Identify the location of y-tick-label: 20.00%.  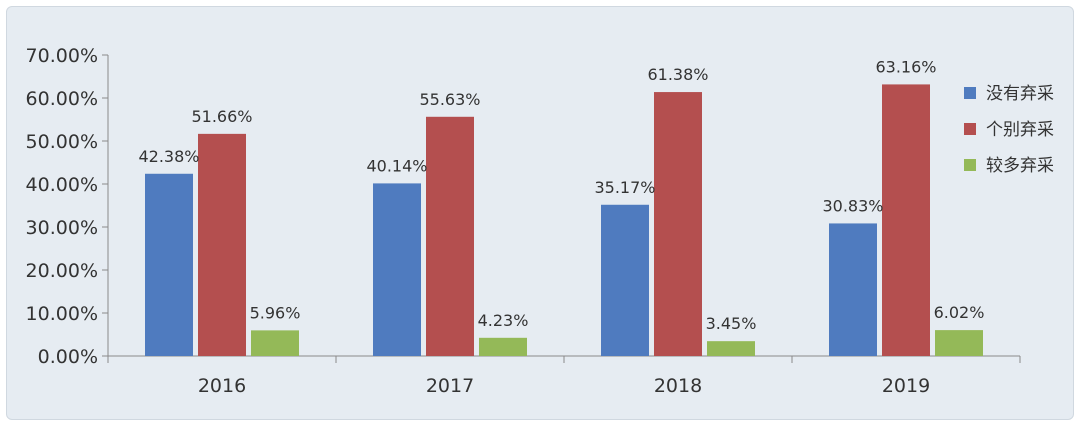
(62, 271).